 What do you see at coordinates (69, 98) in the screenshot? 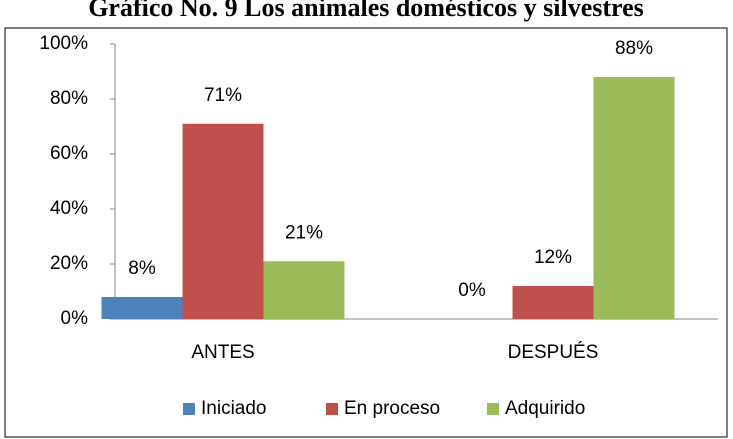
I see `y-tick-label: 80%` at bounding box center [69, 98].